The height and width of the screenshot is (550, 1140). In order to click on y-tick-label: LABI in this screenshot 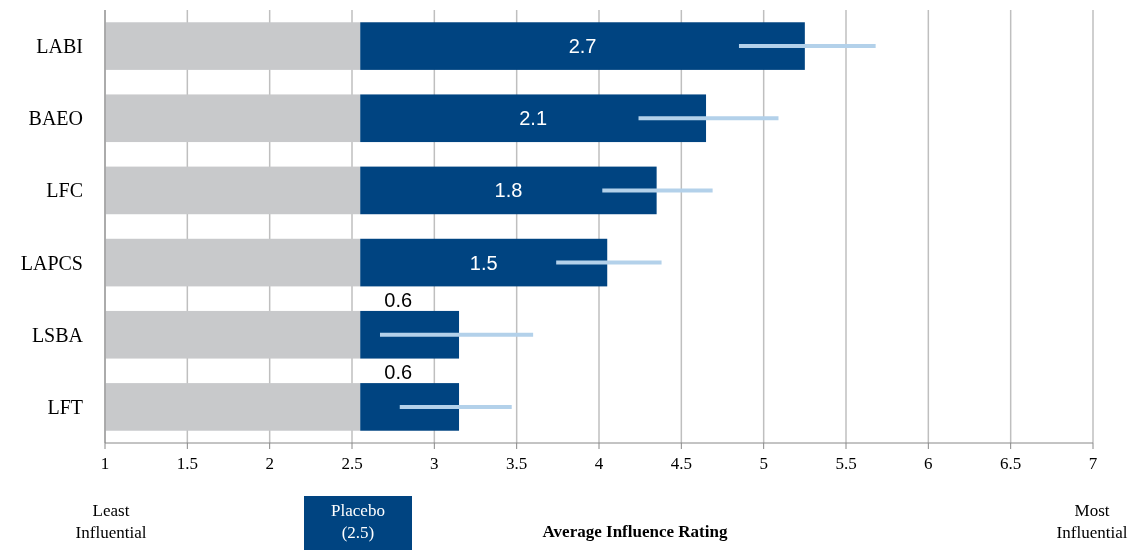, I will do `click(59, 46)`.